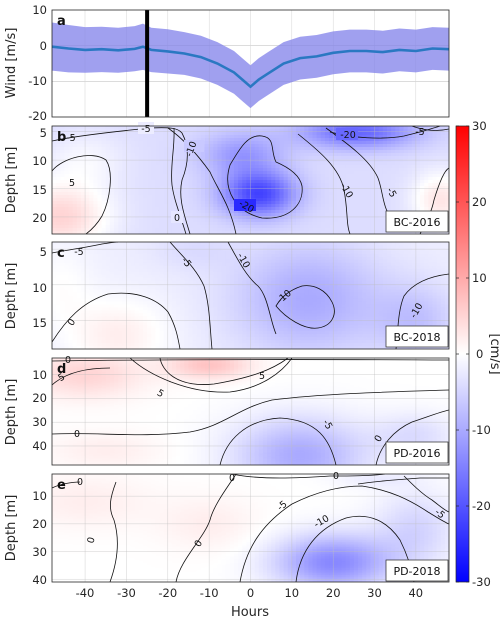 The height and width of the screenshot is (623, 500). I want to click on panel-a-ytick-3: -10, so click(37, 81).